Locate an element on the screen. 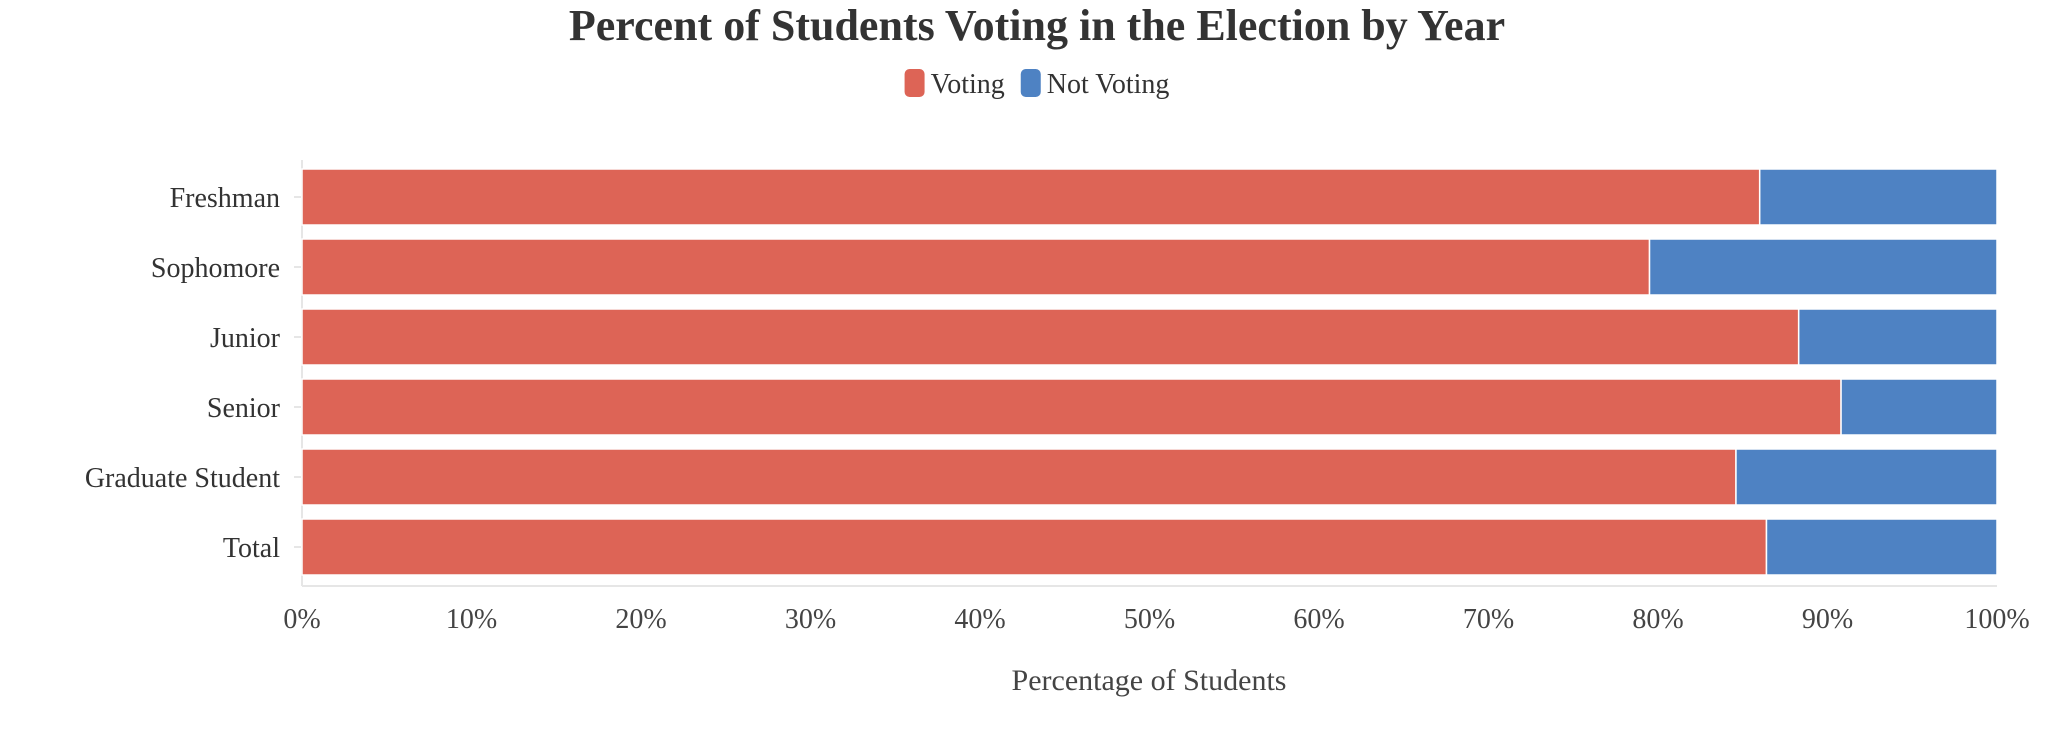 This screenshot has width=2063, height=755. bar-row-graduate-student: Graduate Student is located at coordinates (1041, 477).